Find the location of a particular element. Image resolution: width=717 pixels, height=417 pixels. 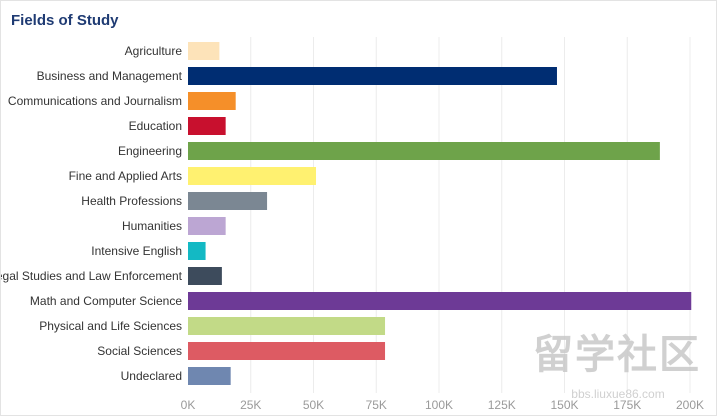

x-tick-label: 75K is located at coordinates (376, 405).